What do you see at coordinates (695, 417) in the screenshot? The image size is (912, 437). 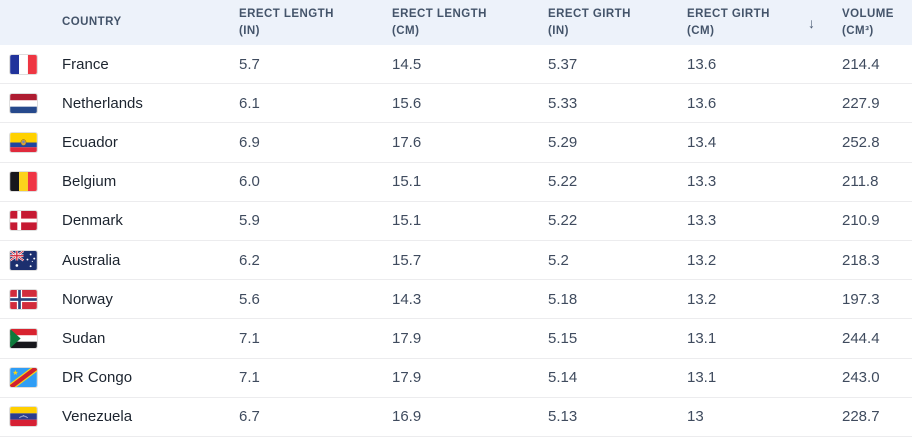 I see `cell-erect-girth-cm: 13` at bounding box center [695, 417].